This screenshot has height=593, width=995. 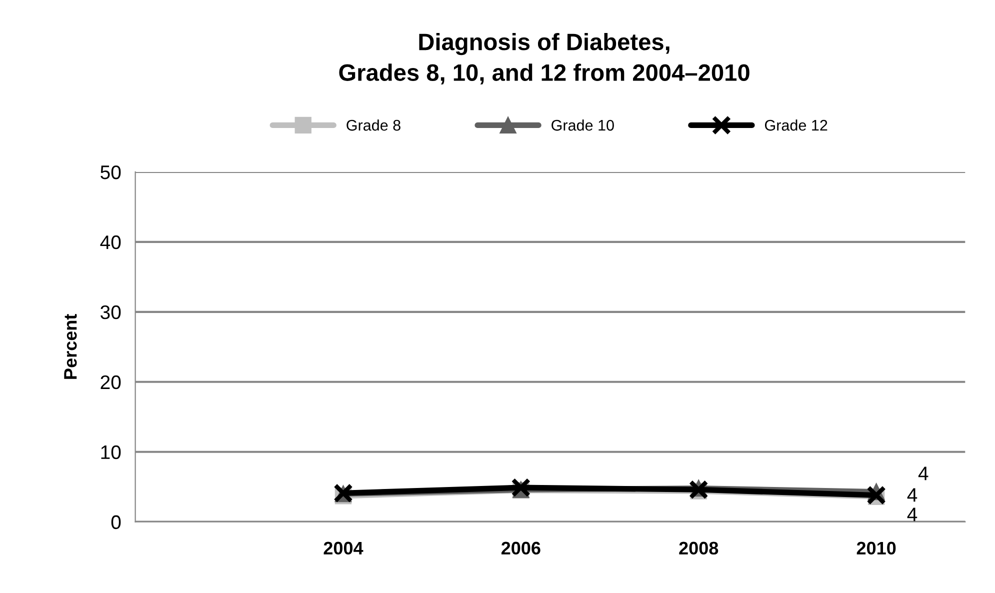 What do you see at coordinates (110, 172) in the screenshot?
I see `y-tick-label: 50` at bounding box center [110, 172].